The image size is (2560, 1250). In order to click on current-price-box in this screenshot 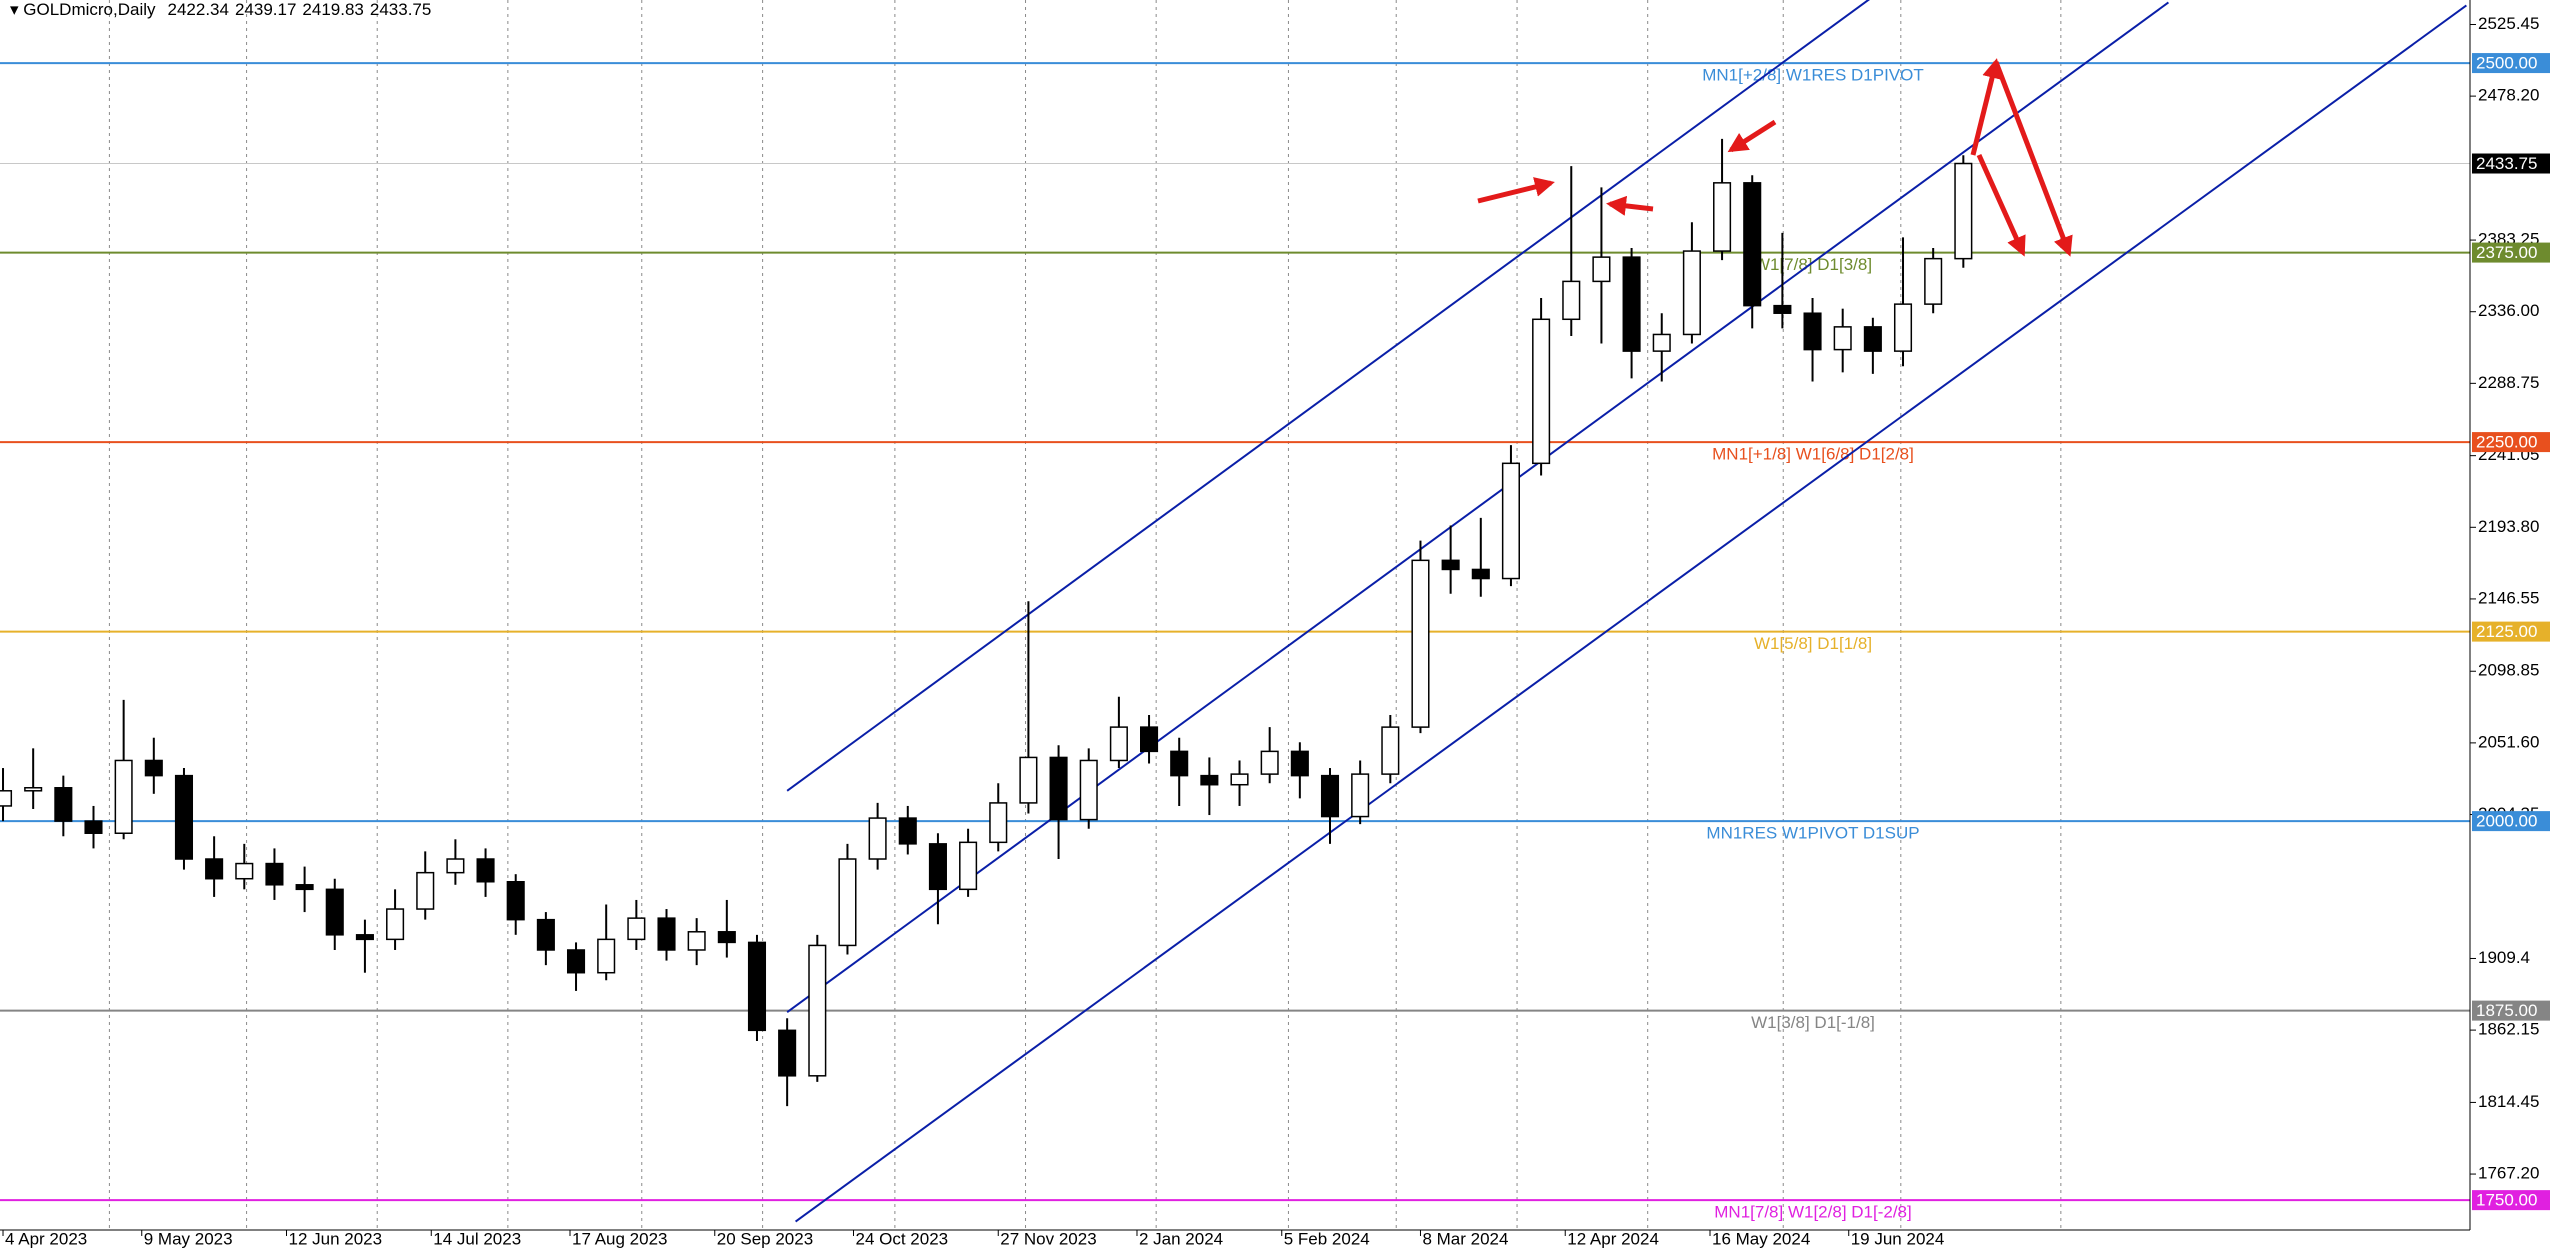, I will do `click(2511, 163)`.